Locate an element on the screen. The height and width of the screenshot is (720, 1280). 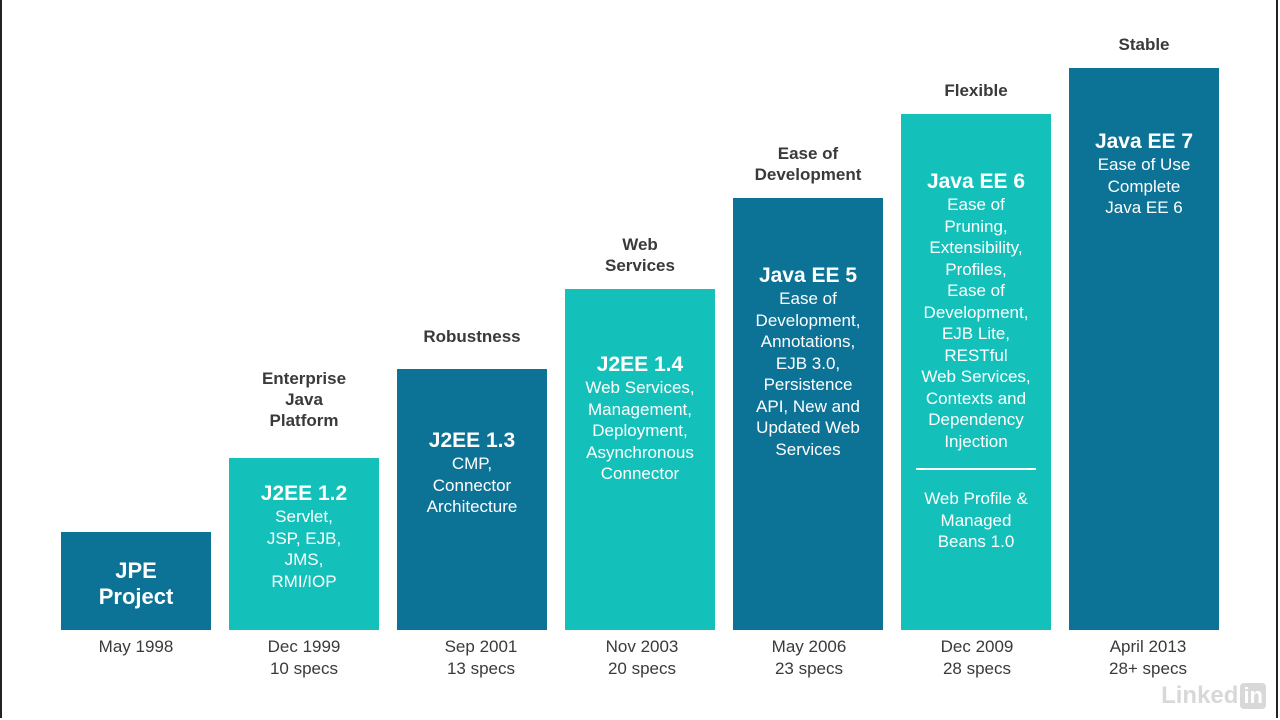
linkedin-logo: Linked in is located at coordinates (1213, 696).